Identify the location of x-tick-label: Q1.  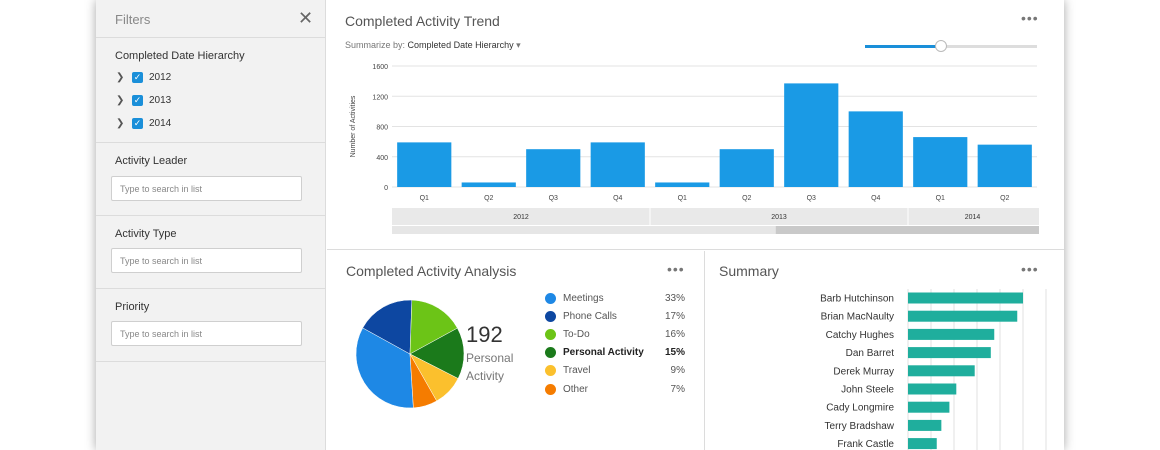
(424, 198).